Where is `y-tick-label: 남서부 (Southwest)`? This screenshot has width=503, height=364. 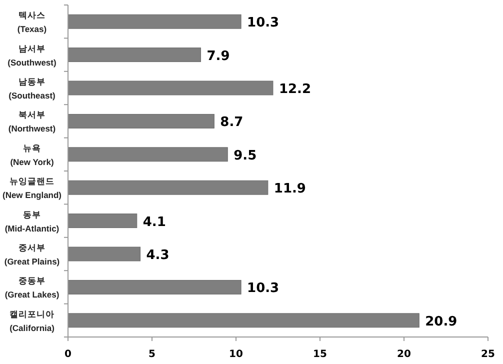
y-tick-label: 남서부 (Southwest) is located at coordinates (32, 55).